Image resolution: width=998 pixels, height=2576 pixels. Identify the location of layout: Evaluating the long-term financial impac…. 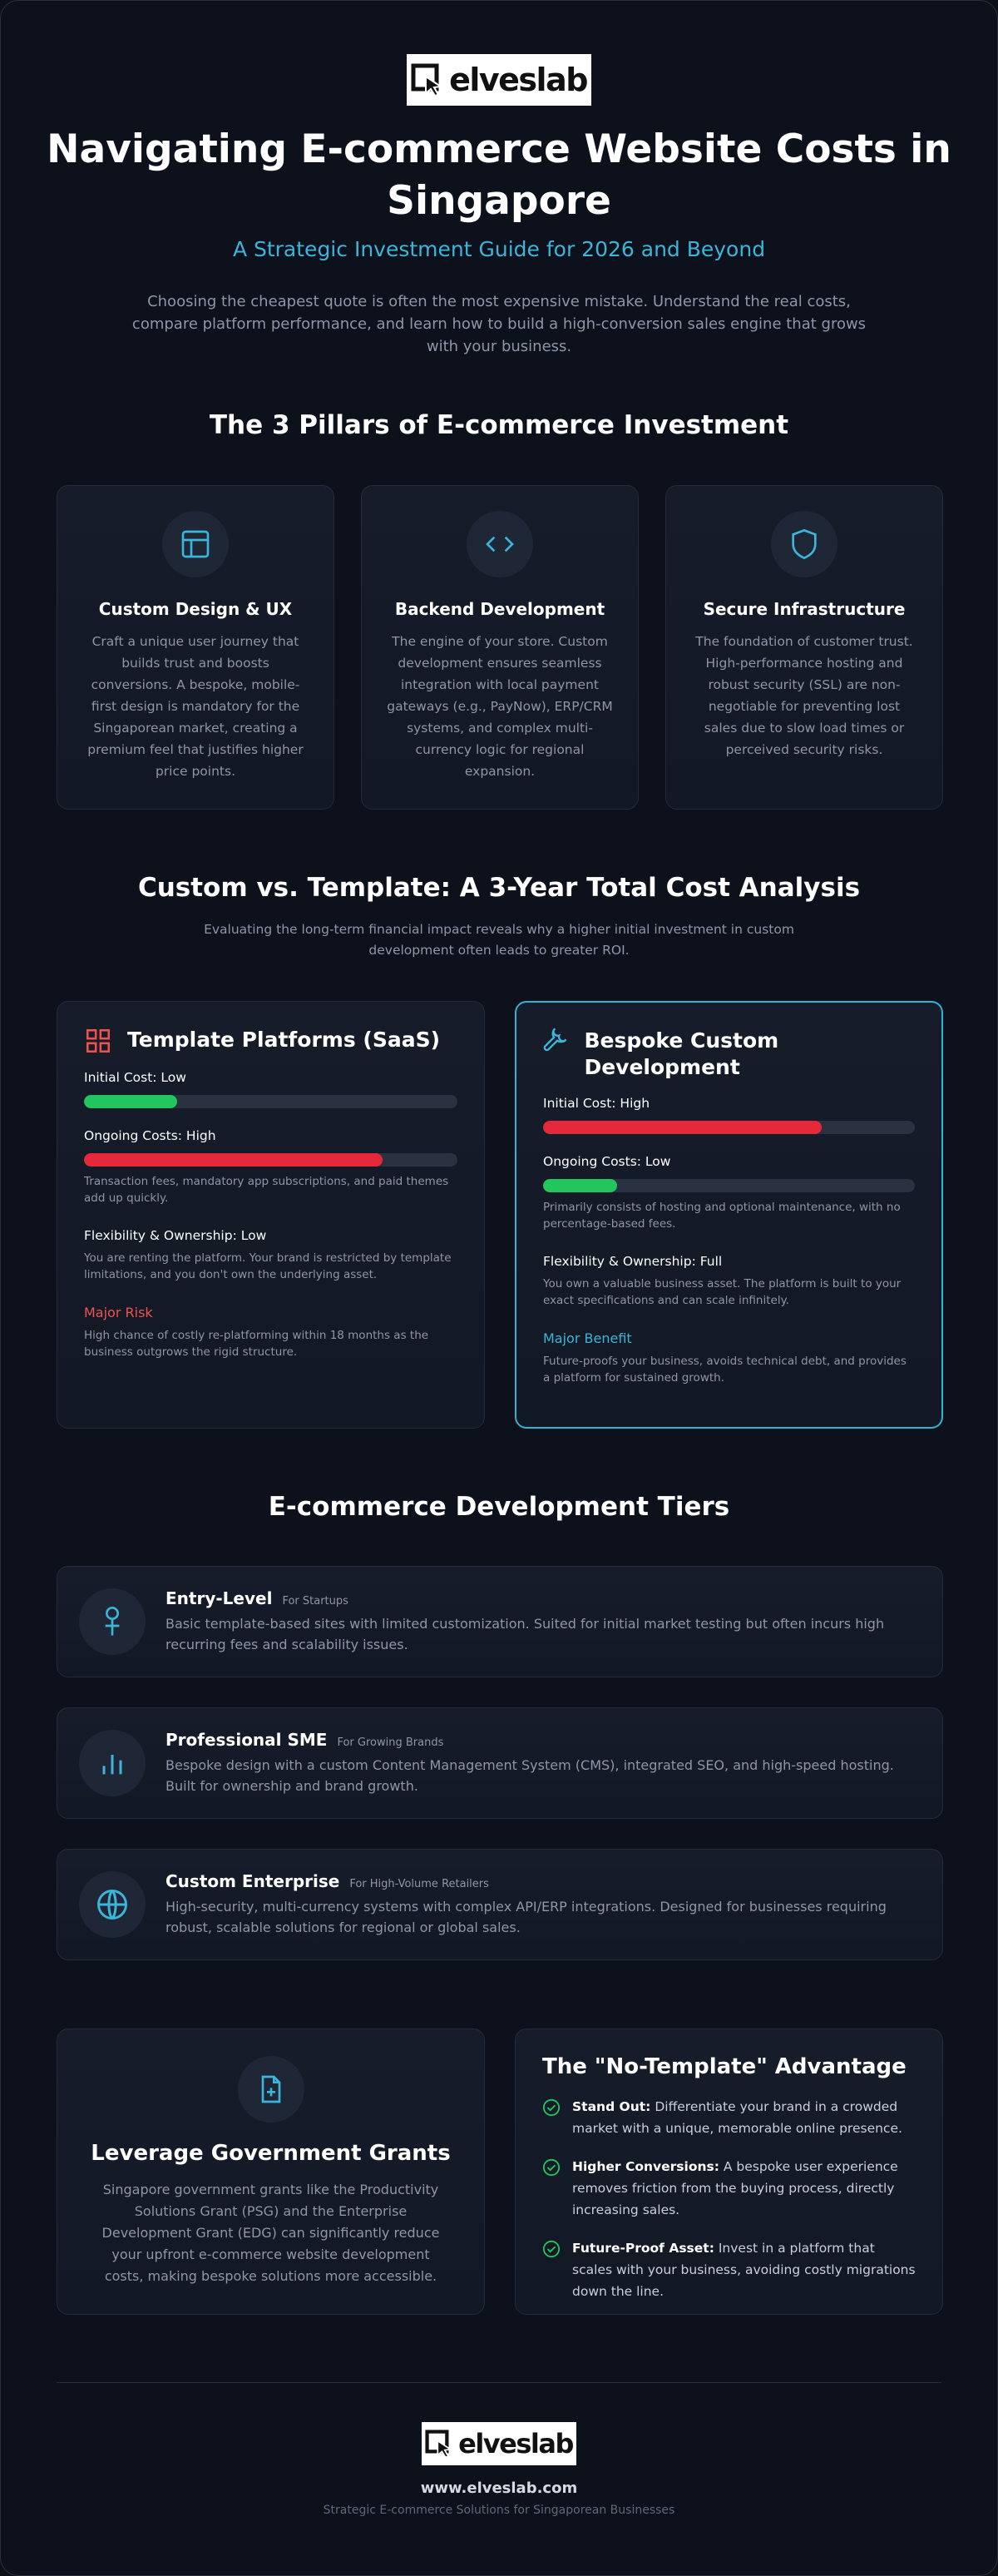
(499, 940).